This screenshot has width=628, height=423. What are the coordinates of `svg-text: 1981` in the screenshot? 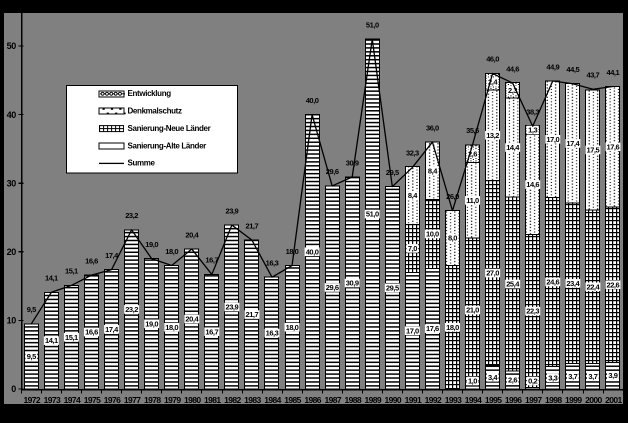 It's located at (212, 400).